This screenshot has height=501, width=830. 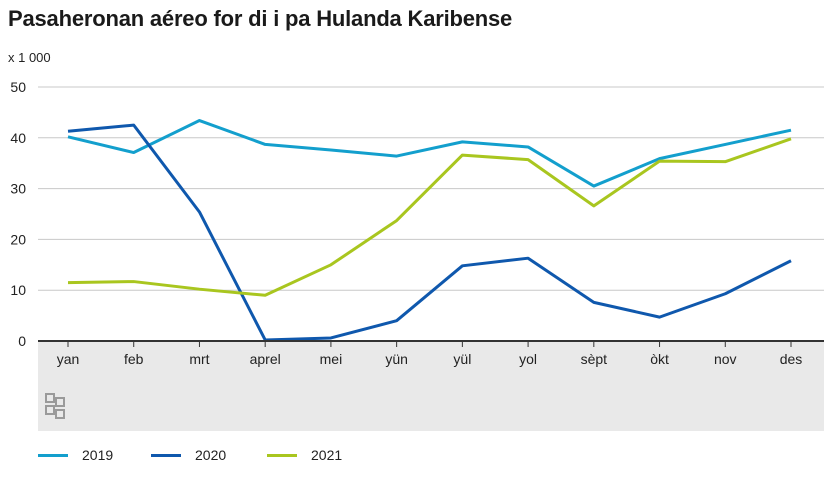 What do you see at coordinates (68, 359) in the screenshot?
I see `x-tick-label: yan` at bounding box center [68, 359].